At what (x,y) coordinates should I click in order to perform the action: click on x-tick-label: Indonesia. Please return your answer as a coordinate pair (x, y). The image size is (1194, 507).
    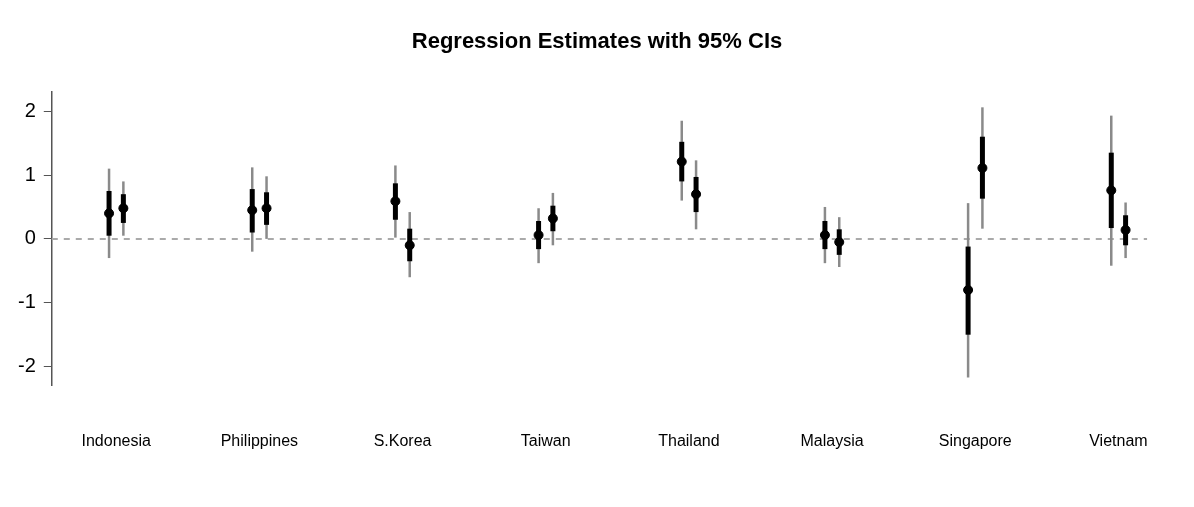
    Looking at the image, I should click on (116, 440).